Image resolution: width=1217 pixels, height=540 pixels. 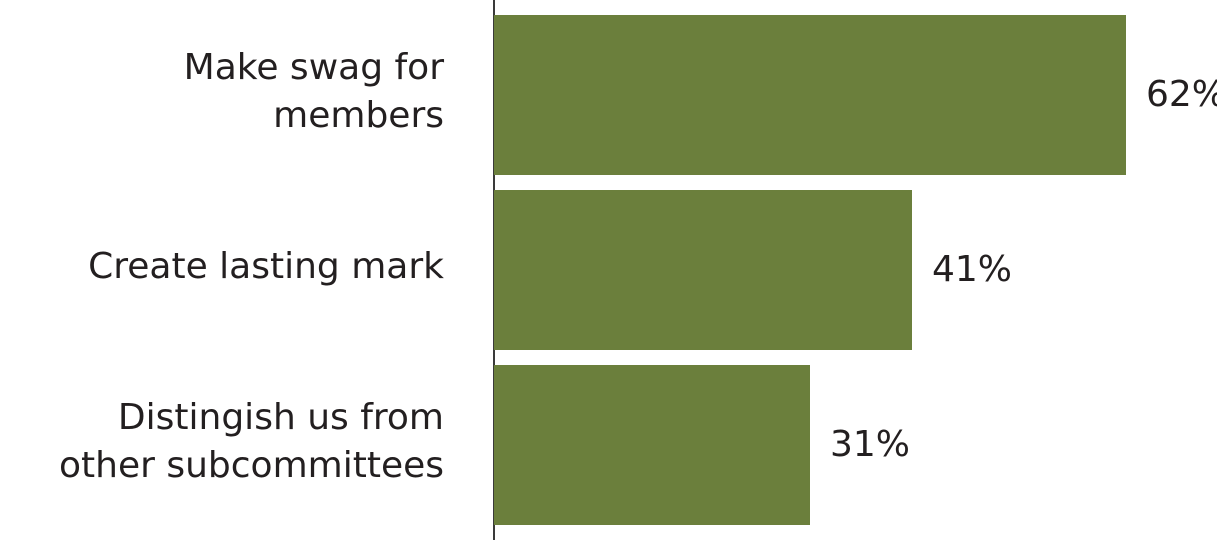 What do you see at coordinates (266, 266) in the screenshot?
I see `category-label-2: Create lasting mark` at bounding box center [266, 266].